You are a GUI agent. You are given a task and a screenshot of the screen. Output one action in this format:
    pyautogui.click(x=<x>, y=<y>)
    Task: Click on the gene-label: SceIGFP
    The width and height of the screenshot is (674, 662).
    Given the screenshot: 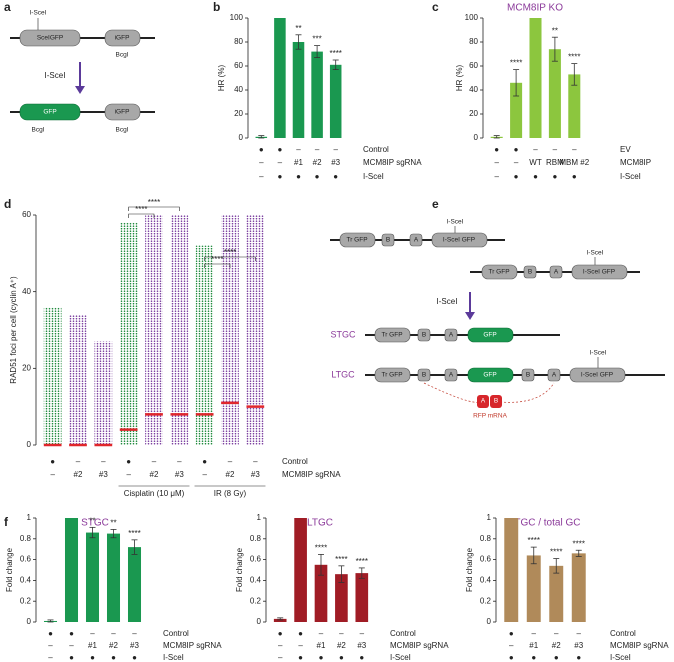 What is the action you would take?
    pyautogui.click(x=50, y=38)
    